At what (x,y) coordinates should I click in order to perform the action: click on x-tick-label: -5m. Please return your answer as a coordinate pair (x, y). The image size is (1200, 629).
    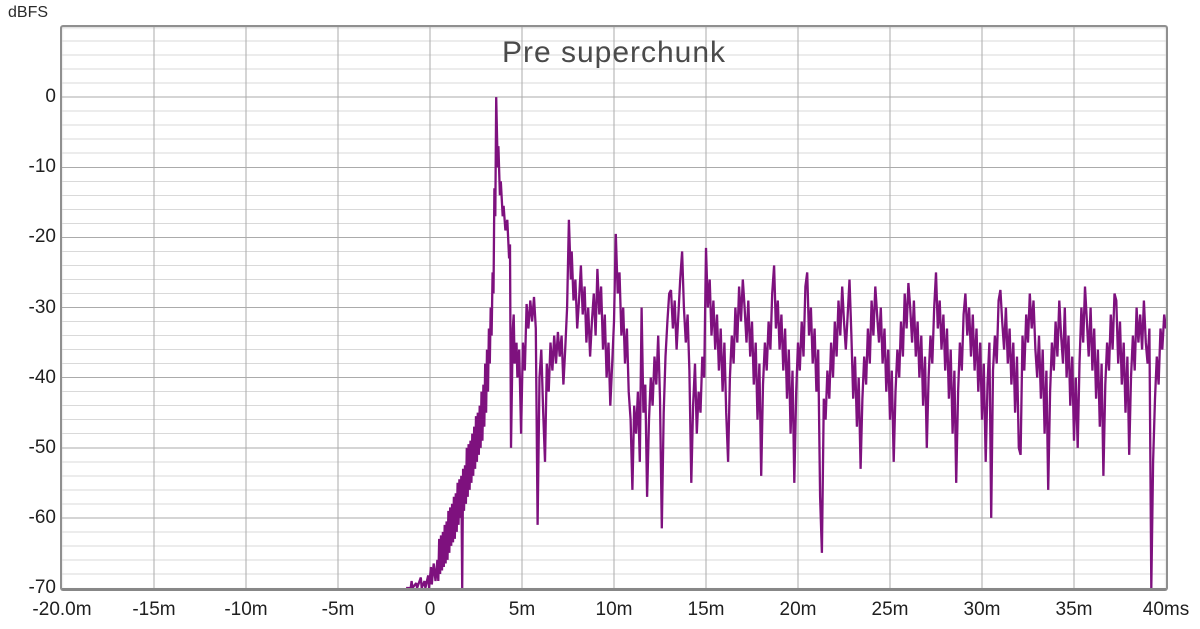
    Looking at the image, I should click on (338, 609).